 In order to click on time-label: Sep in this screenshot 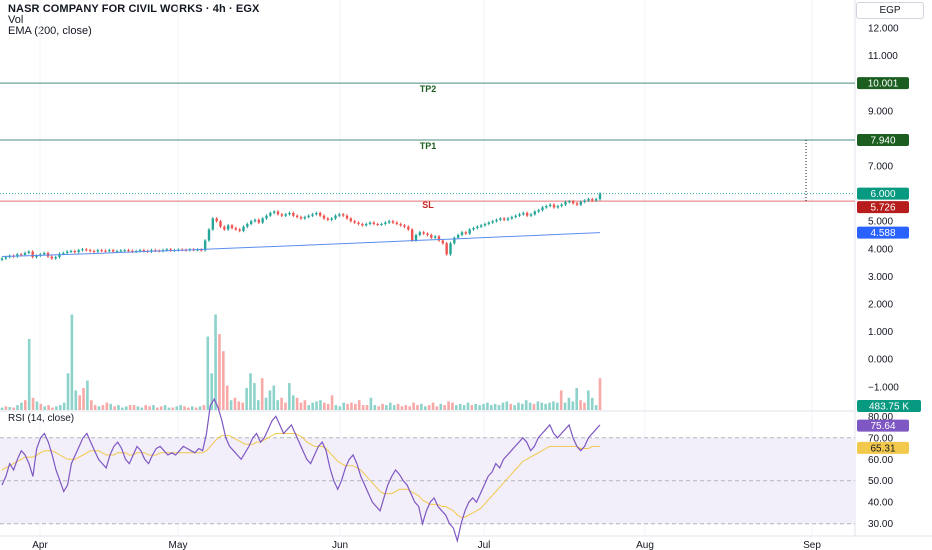, I will do `click(812, 545)`.